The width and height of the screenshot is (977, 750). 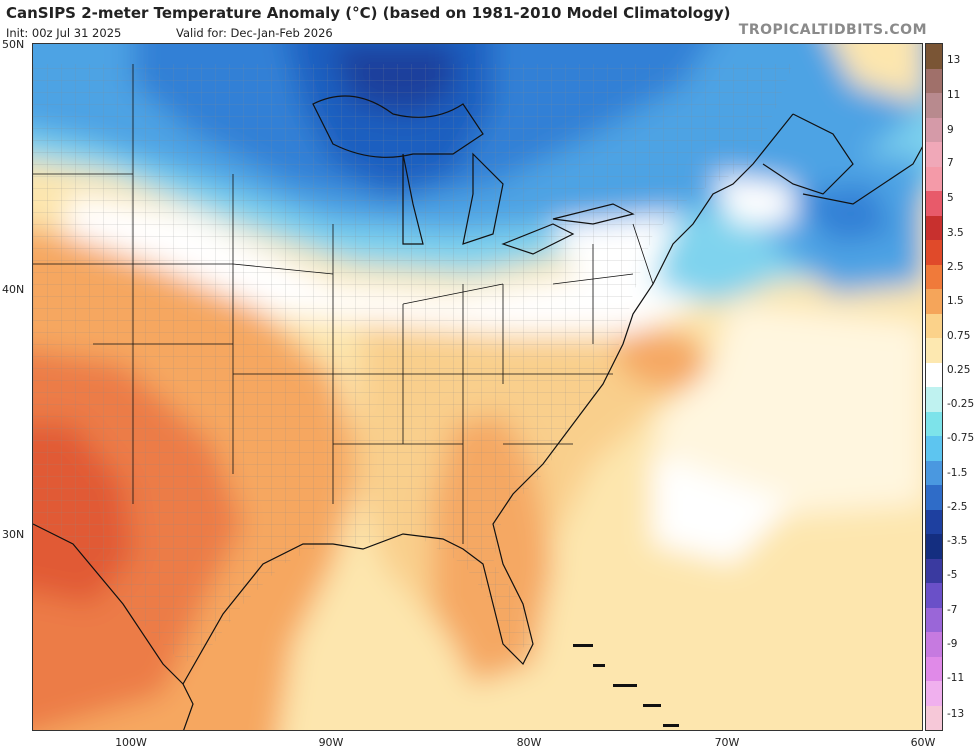 I want to click on colorbar-label: 5, so click(x=950, y=198).